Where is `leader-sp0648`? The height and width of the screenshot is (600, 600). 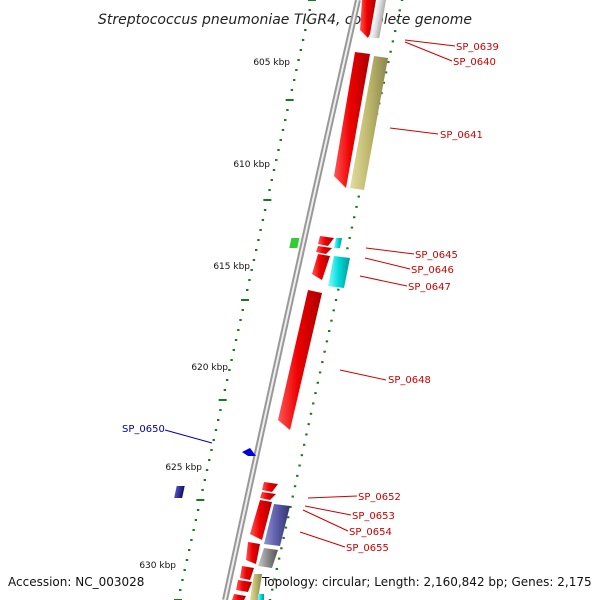
leader-sp0648 is located at coordinates (363, 375).